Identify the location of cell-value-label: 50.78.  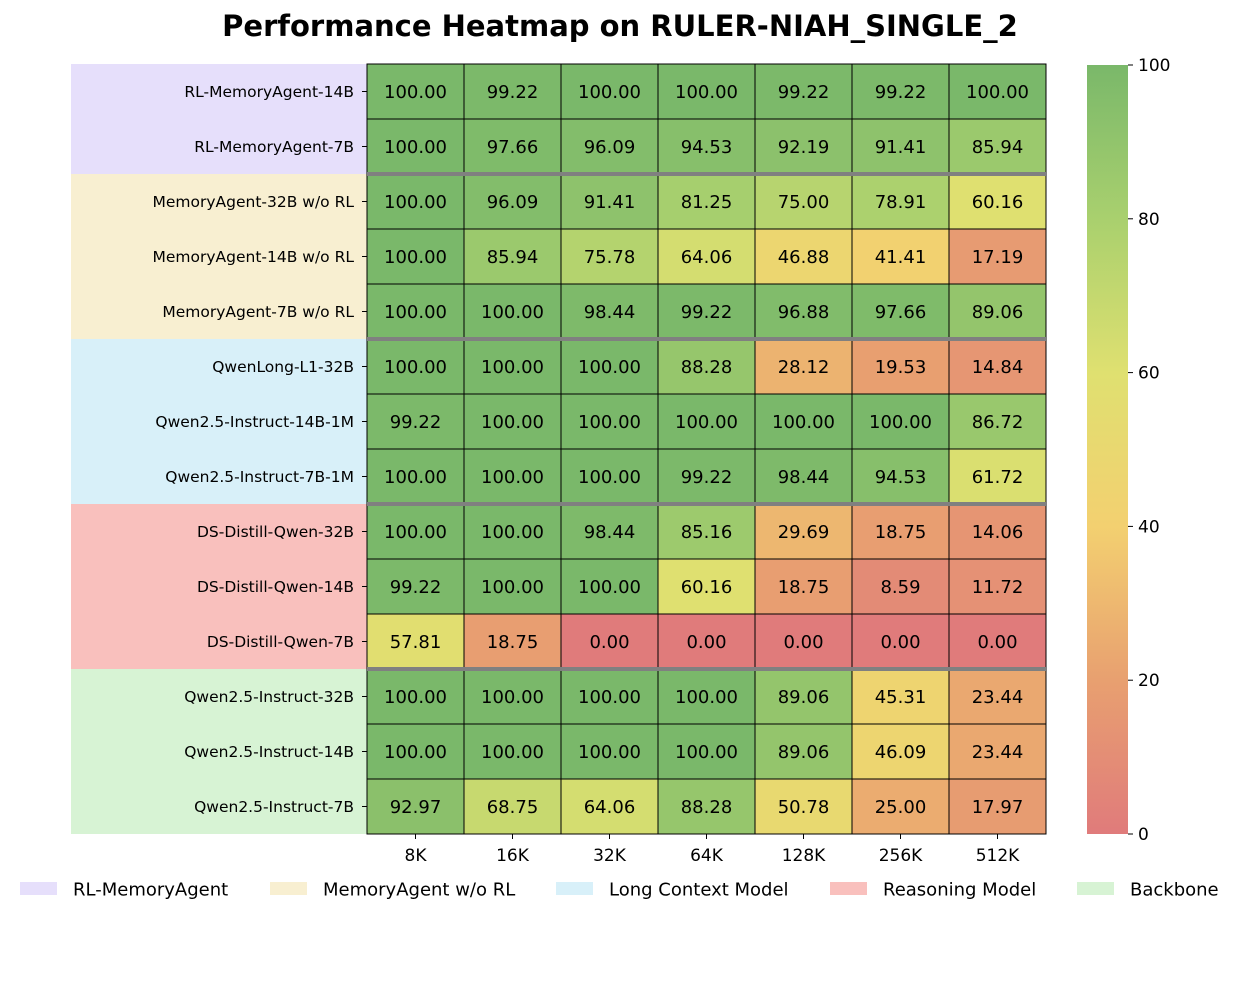
(804, 807).